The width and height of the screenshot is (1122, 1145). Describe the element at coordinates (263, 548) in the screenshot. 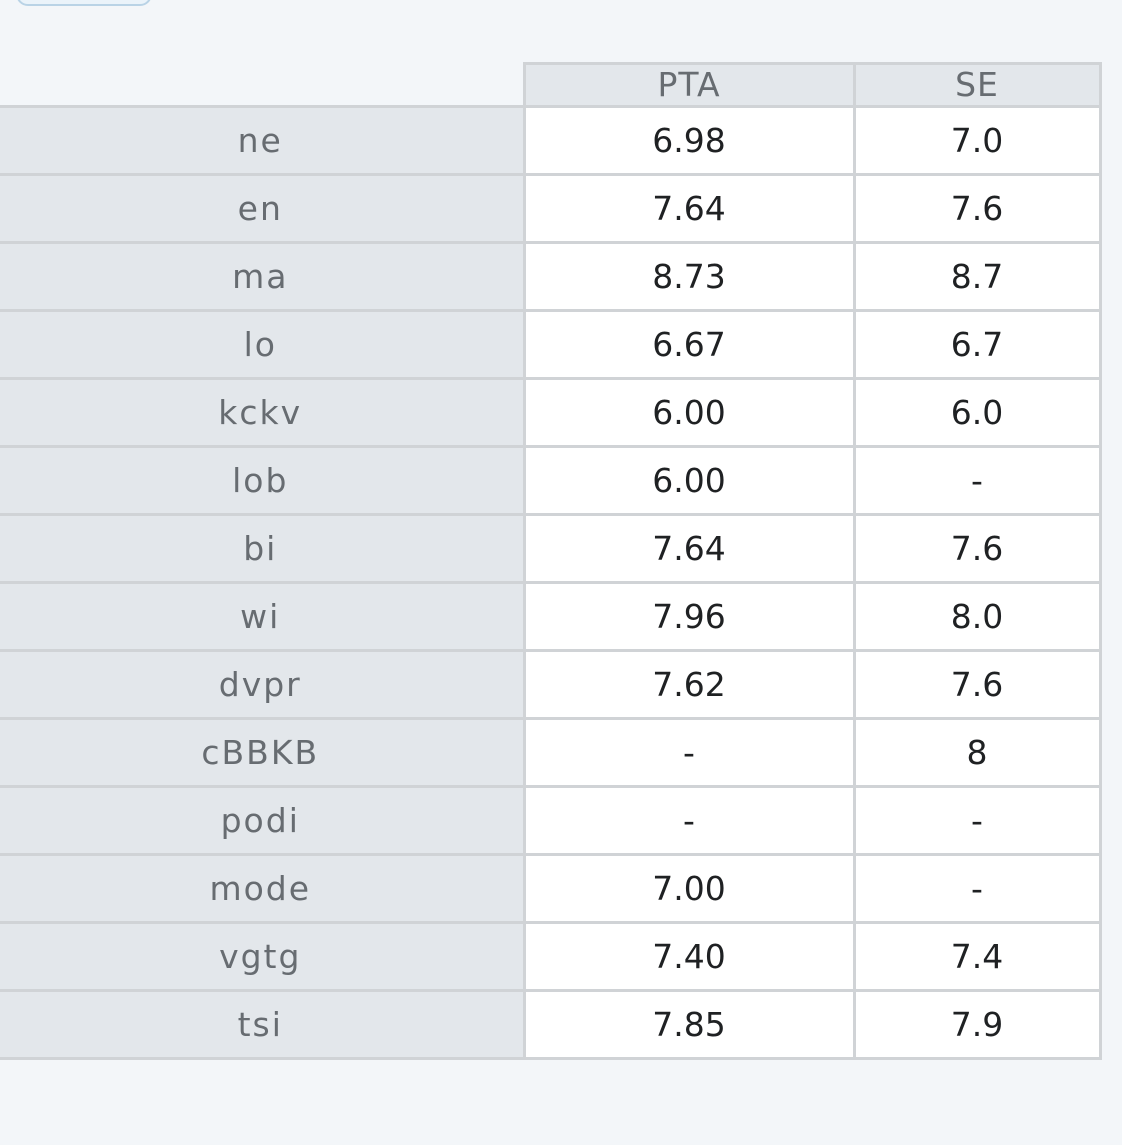

I see `row-label: bi` at that location.